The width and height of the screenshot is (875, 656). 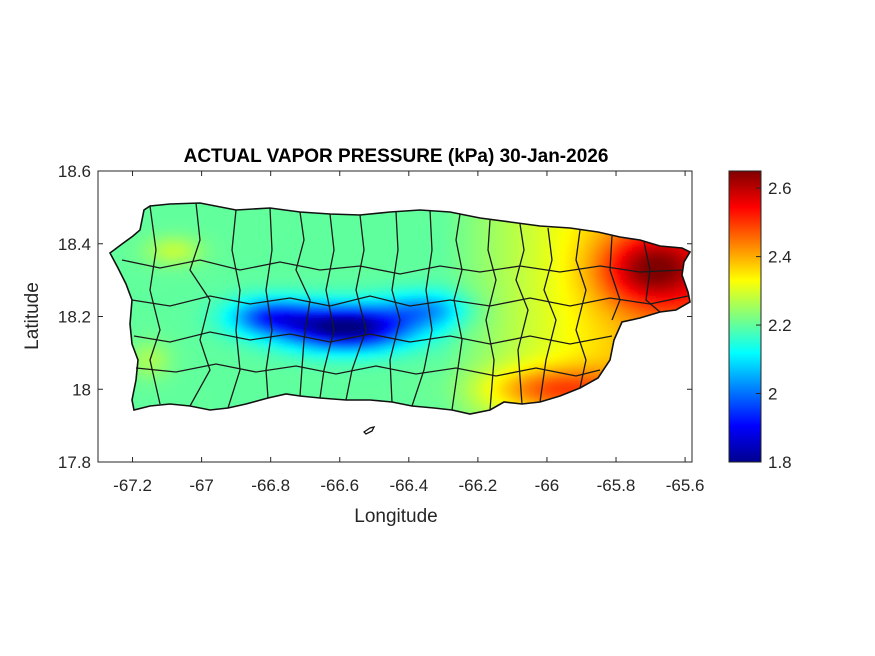 What do you see at coordinates (478, 485) in the screenshot?
I see `x-tick-label: -66.2` at bounding box center [478, 485].